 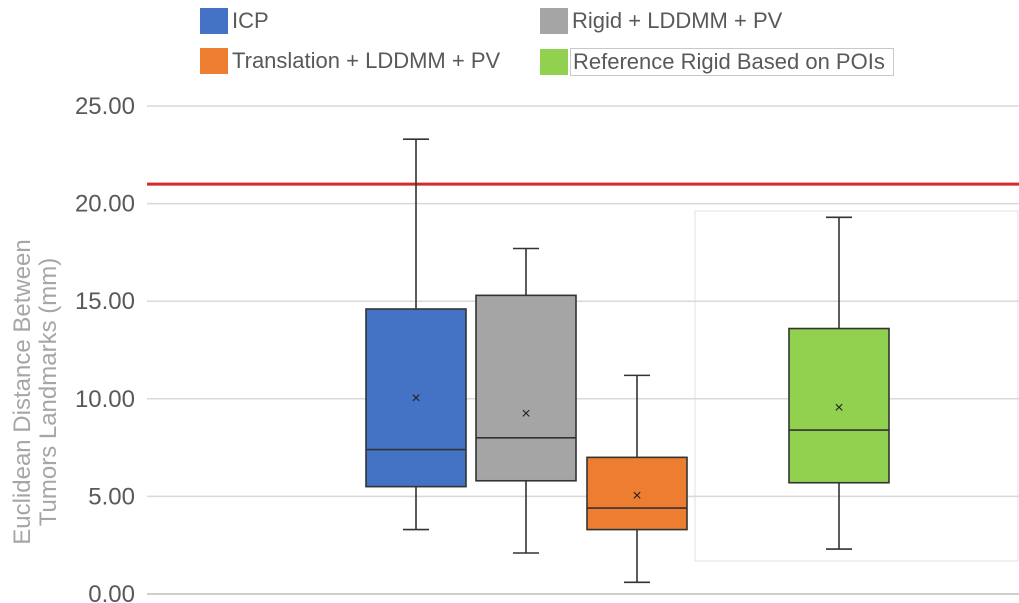 I want to click on legend-item-rigid: Rigid + LDDMM + PV, so click(x=661, y=21).